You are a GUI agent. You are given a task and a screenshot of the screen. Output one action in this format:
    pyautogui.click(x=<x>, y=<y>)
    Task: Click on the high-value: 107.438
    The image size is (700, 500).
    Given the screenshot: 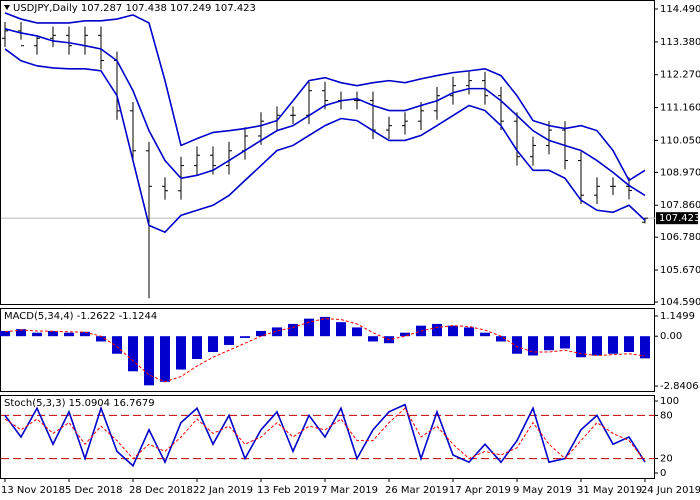 What is the action you would take?
    pyautogui.click(x=145, y=8)
    